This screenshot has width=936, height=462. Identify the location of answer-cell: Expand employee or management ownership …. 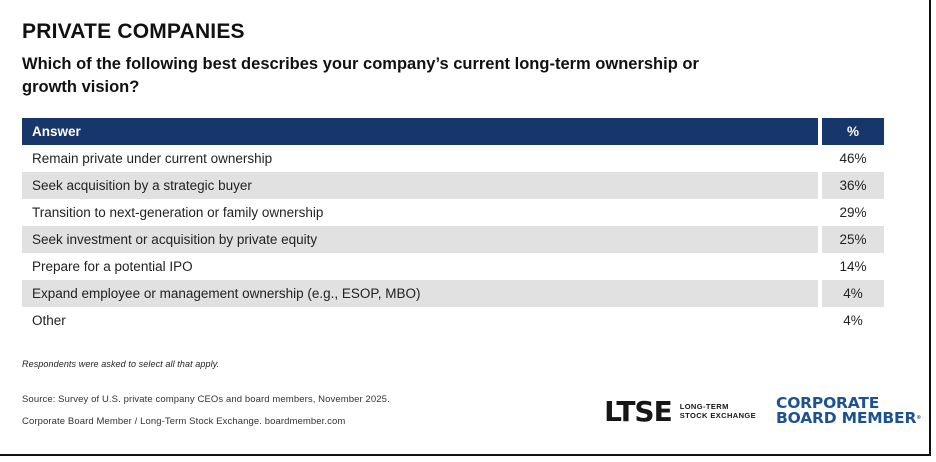
(420, 293).